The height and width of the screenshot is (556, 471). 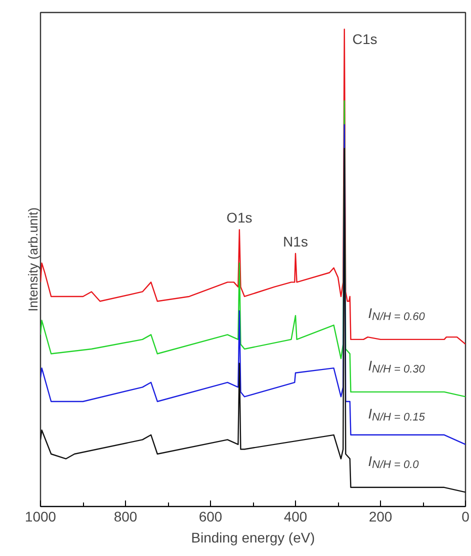 What do you see at coordinates (253, 538) in the screenshot?
I see `x-axis-title: Binding energy (eV)` at bounding box center [253, 538].